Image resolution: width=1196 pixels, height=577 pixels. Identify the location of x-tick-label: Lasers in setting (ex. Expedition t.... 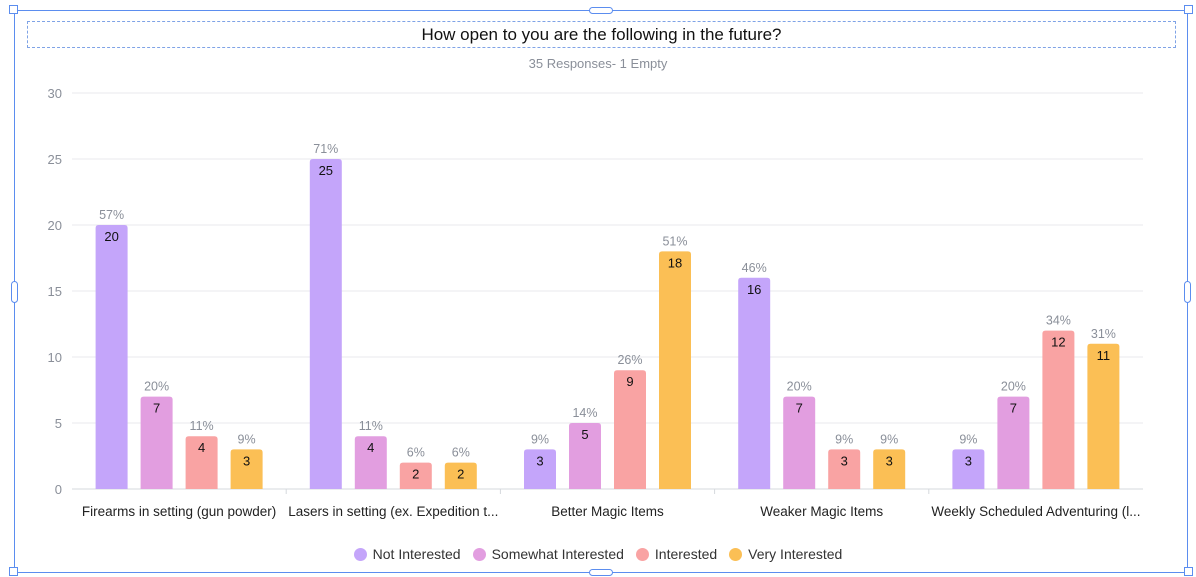
(393, 511).